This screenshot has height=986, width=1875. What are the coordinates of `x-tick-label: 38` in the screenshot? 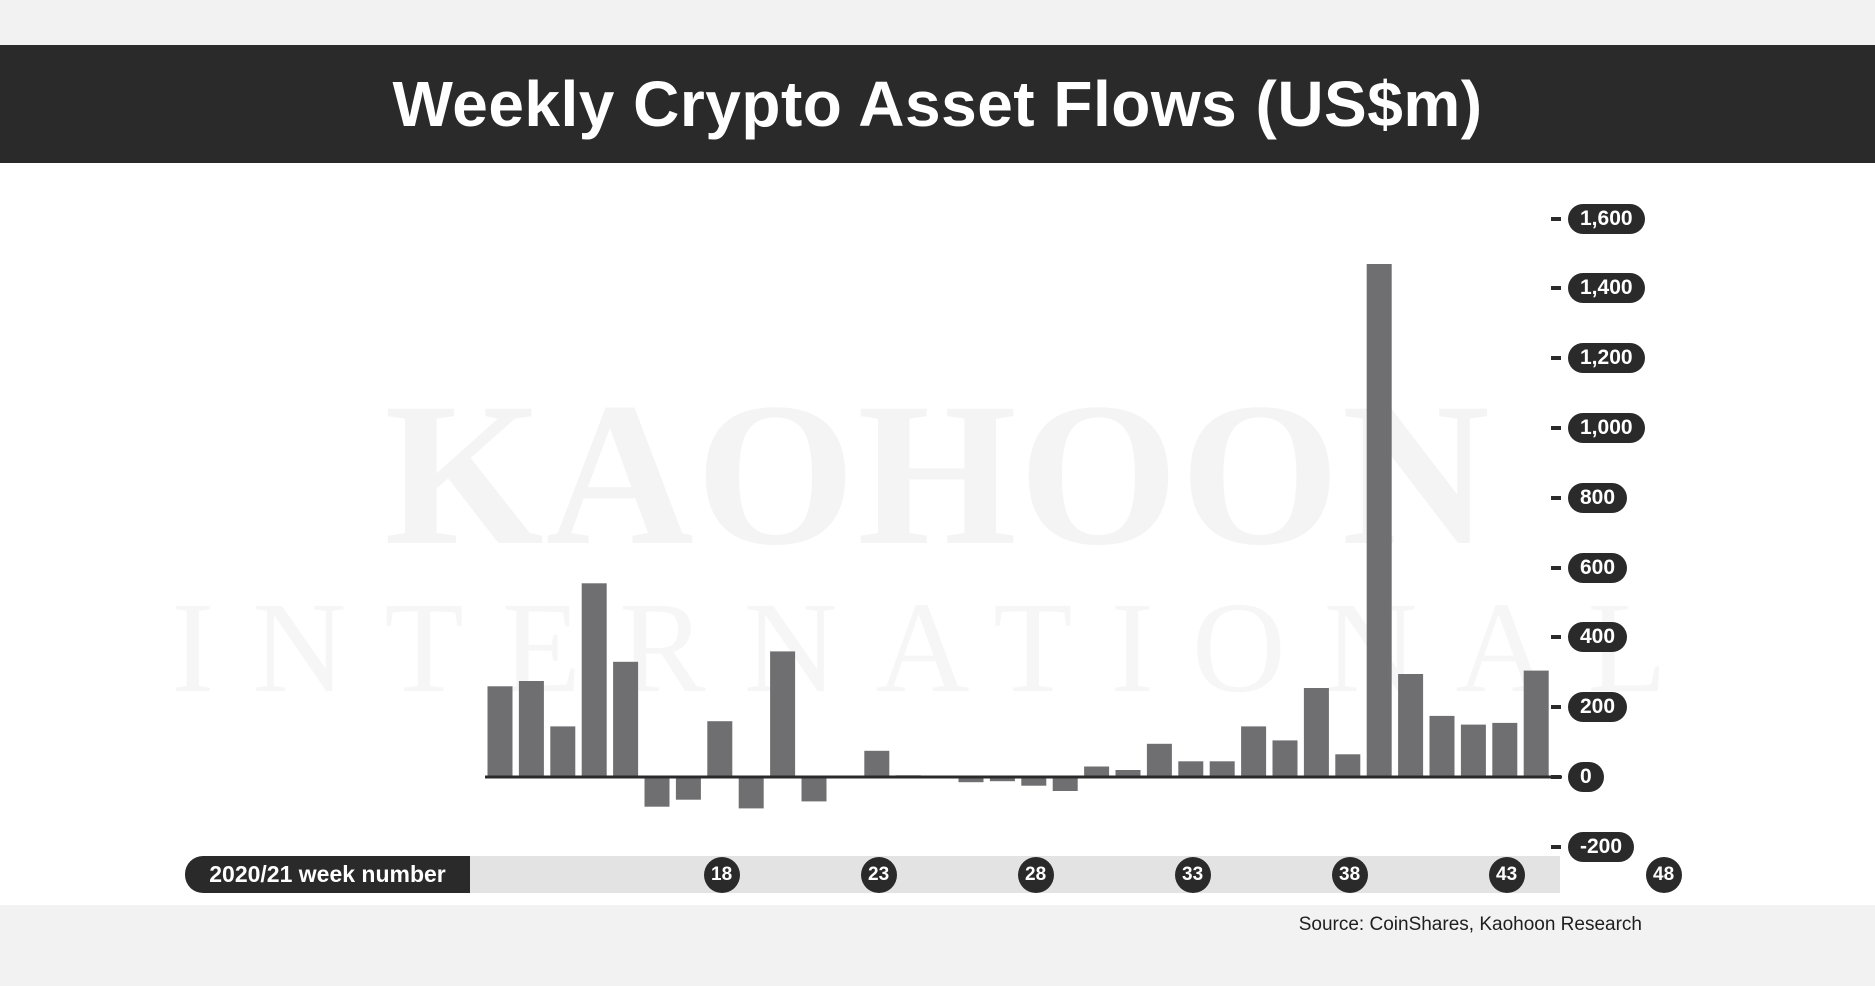 It's located at (1349, 875).